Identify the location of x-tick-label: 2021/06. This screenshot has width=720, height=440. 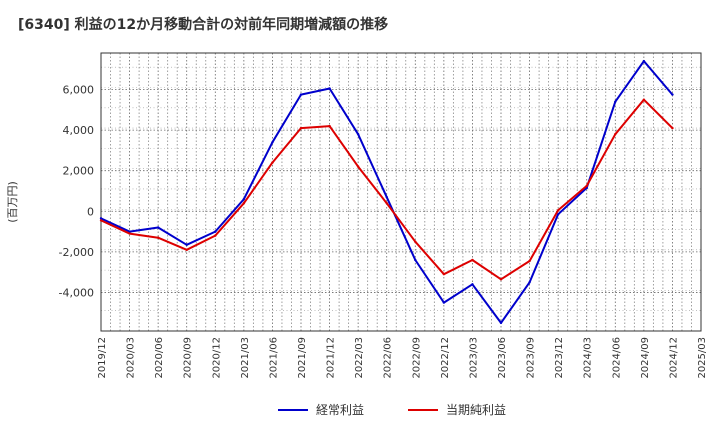
(273, 358).